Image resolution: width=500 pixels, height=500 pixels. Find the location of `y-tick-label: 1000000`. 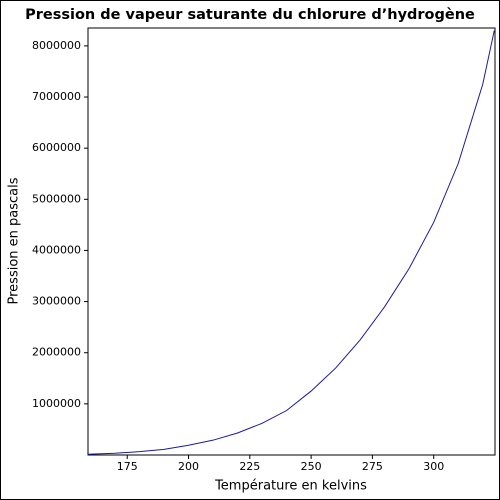

y-tick-label: 1000000 is located at coordinates (56, 403).